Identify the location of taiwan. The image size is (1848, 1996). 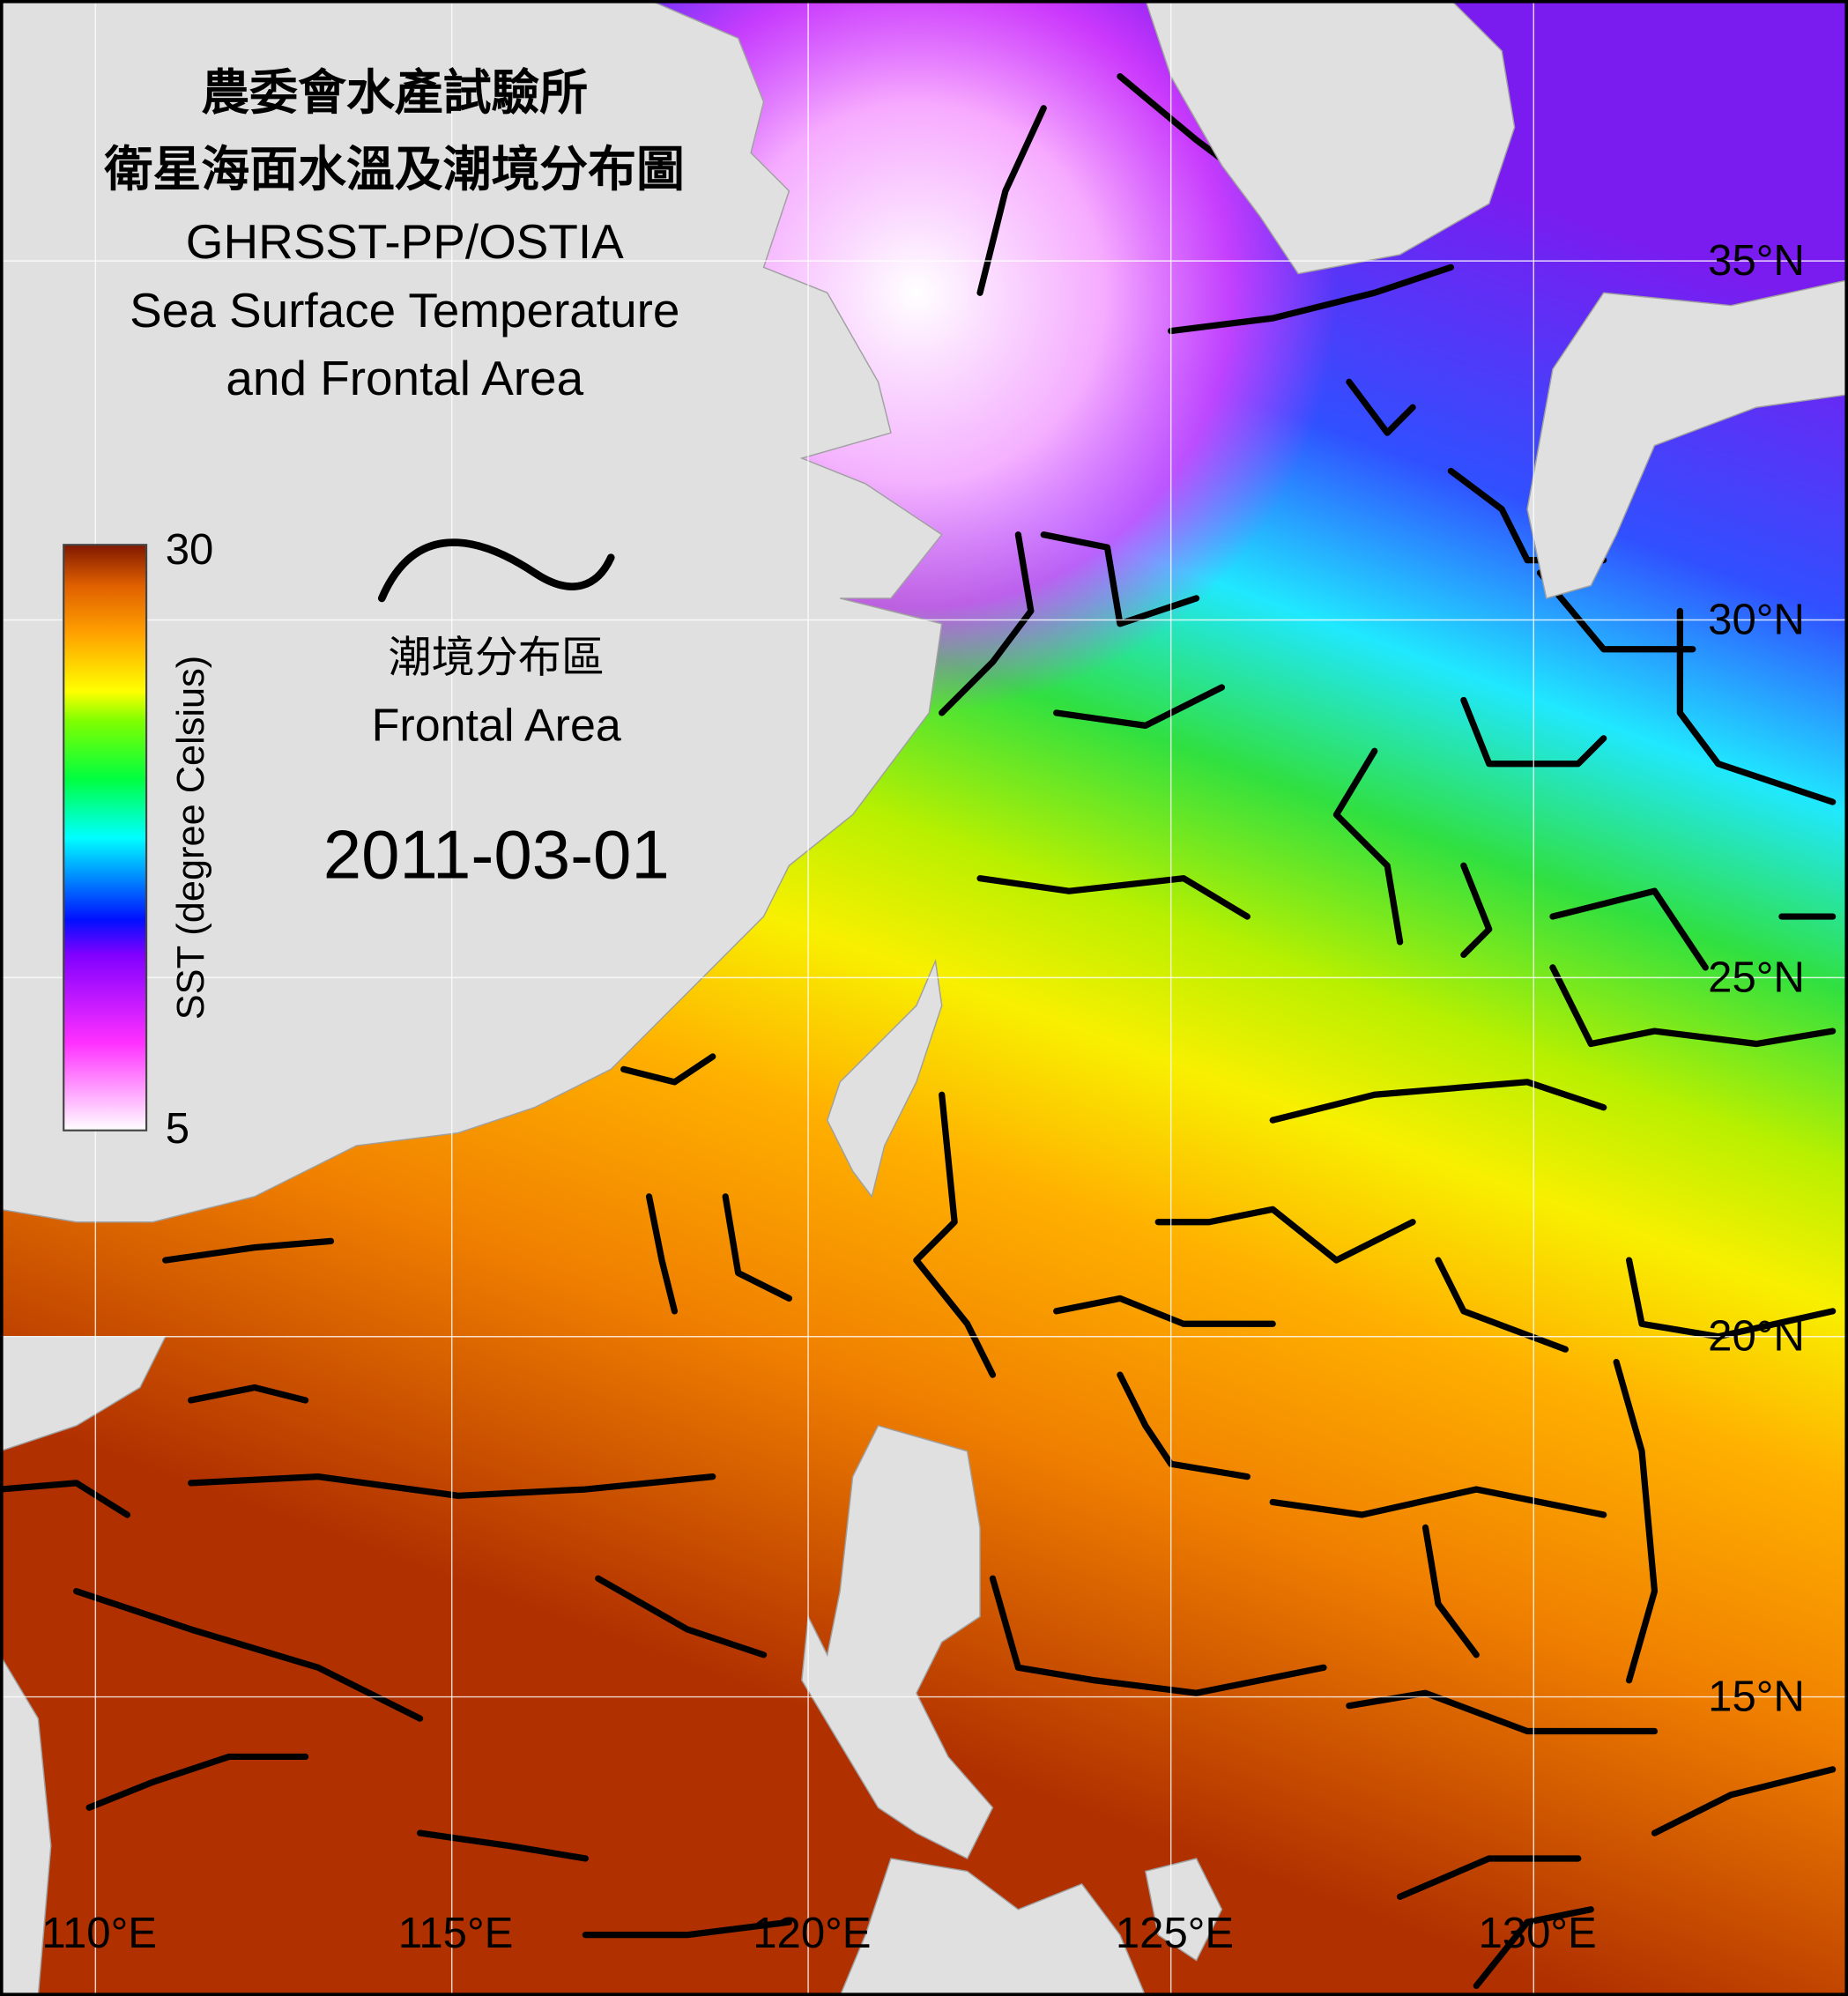
(884, 1078).